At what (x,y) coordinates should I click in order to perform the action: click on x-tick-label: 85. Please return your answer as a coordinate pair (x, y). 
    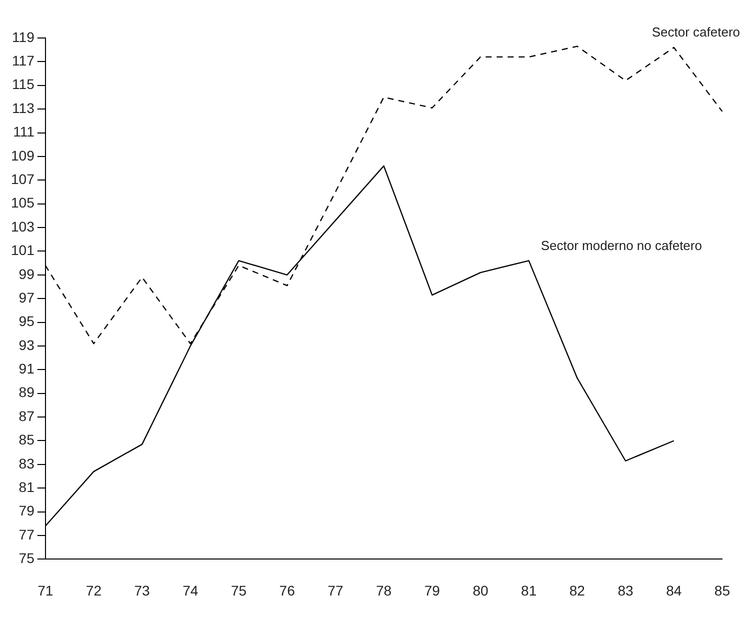
    Looking at the image, I should click on (722, 590).